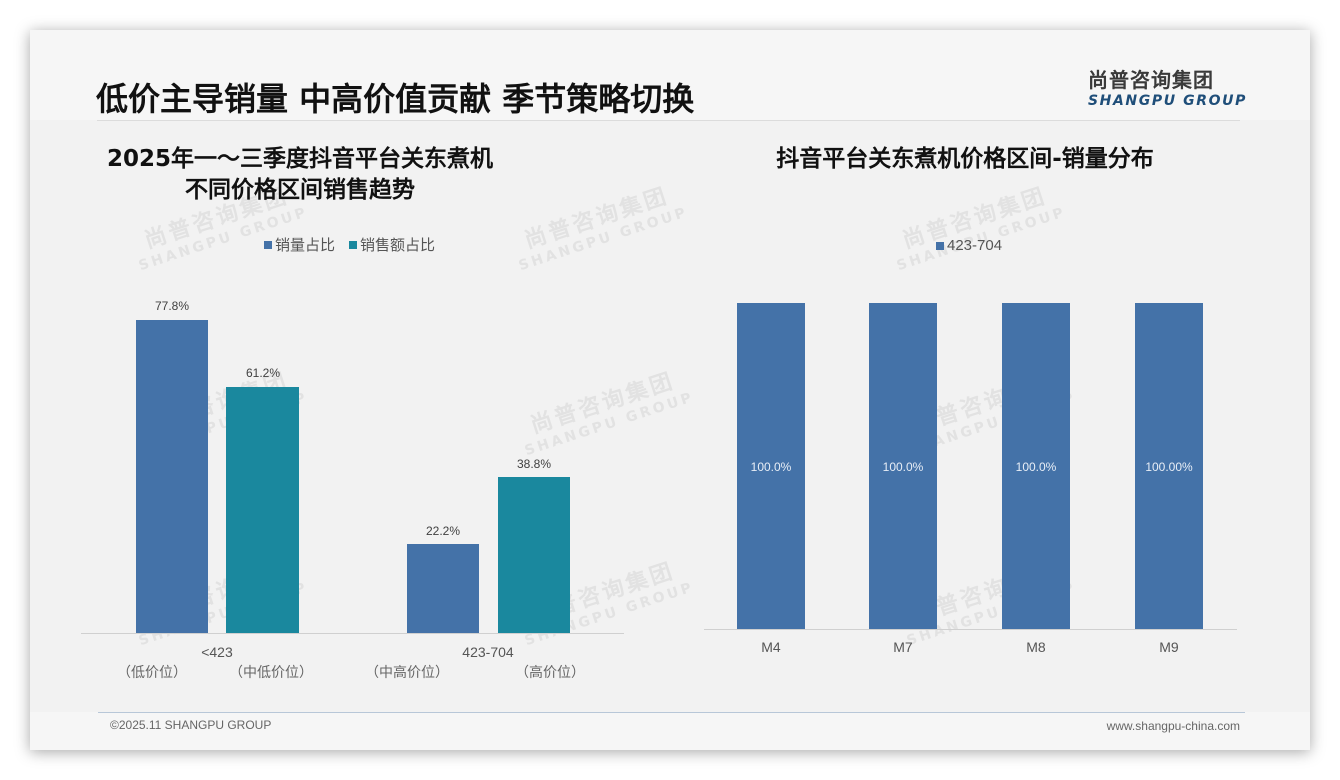 The width and height of the screenshot is (1340, 780). Describe the element at coordinates (970, 629) in the screenshot. I see `right-chart-x-axis` at that location.